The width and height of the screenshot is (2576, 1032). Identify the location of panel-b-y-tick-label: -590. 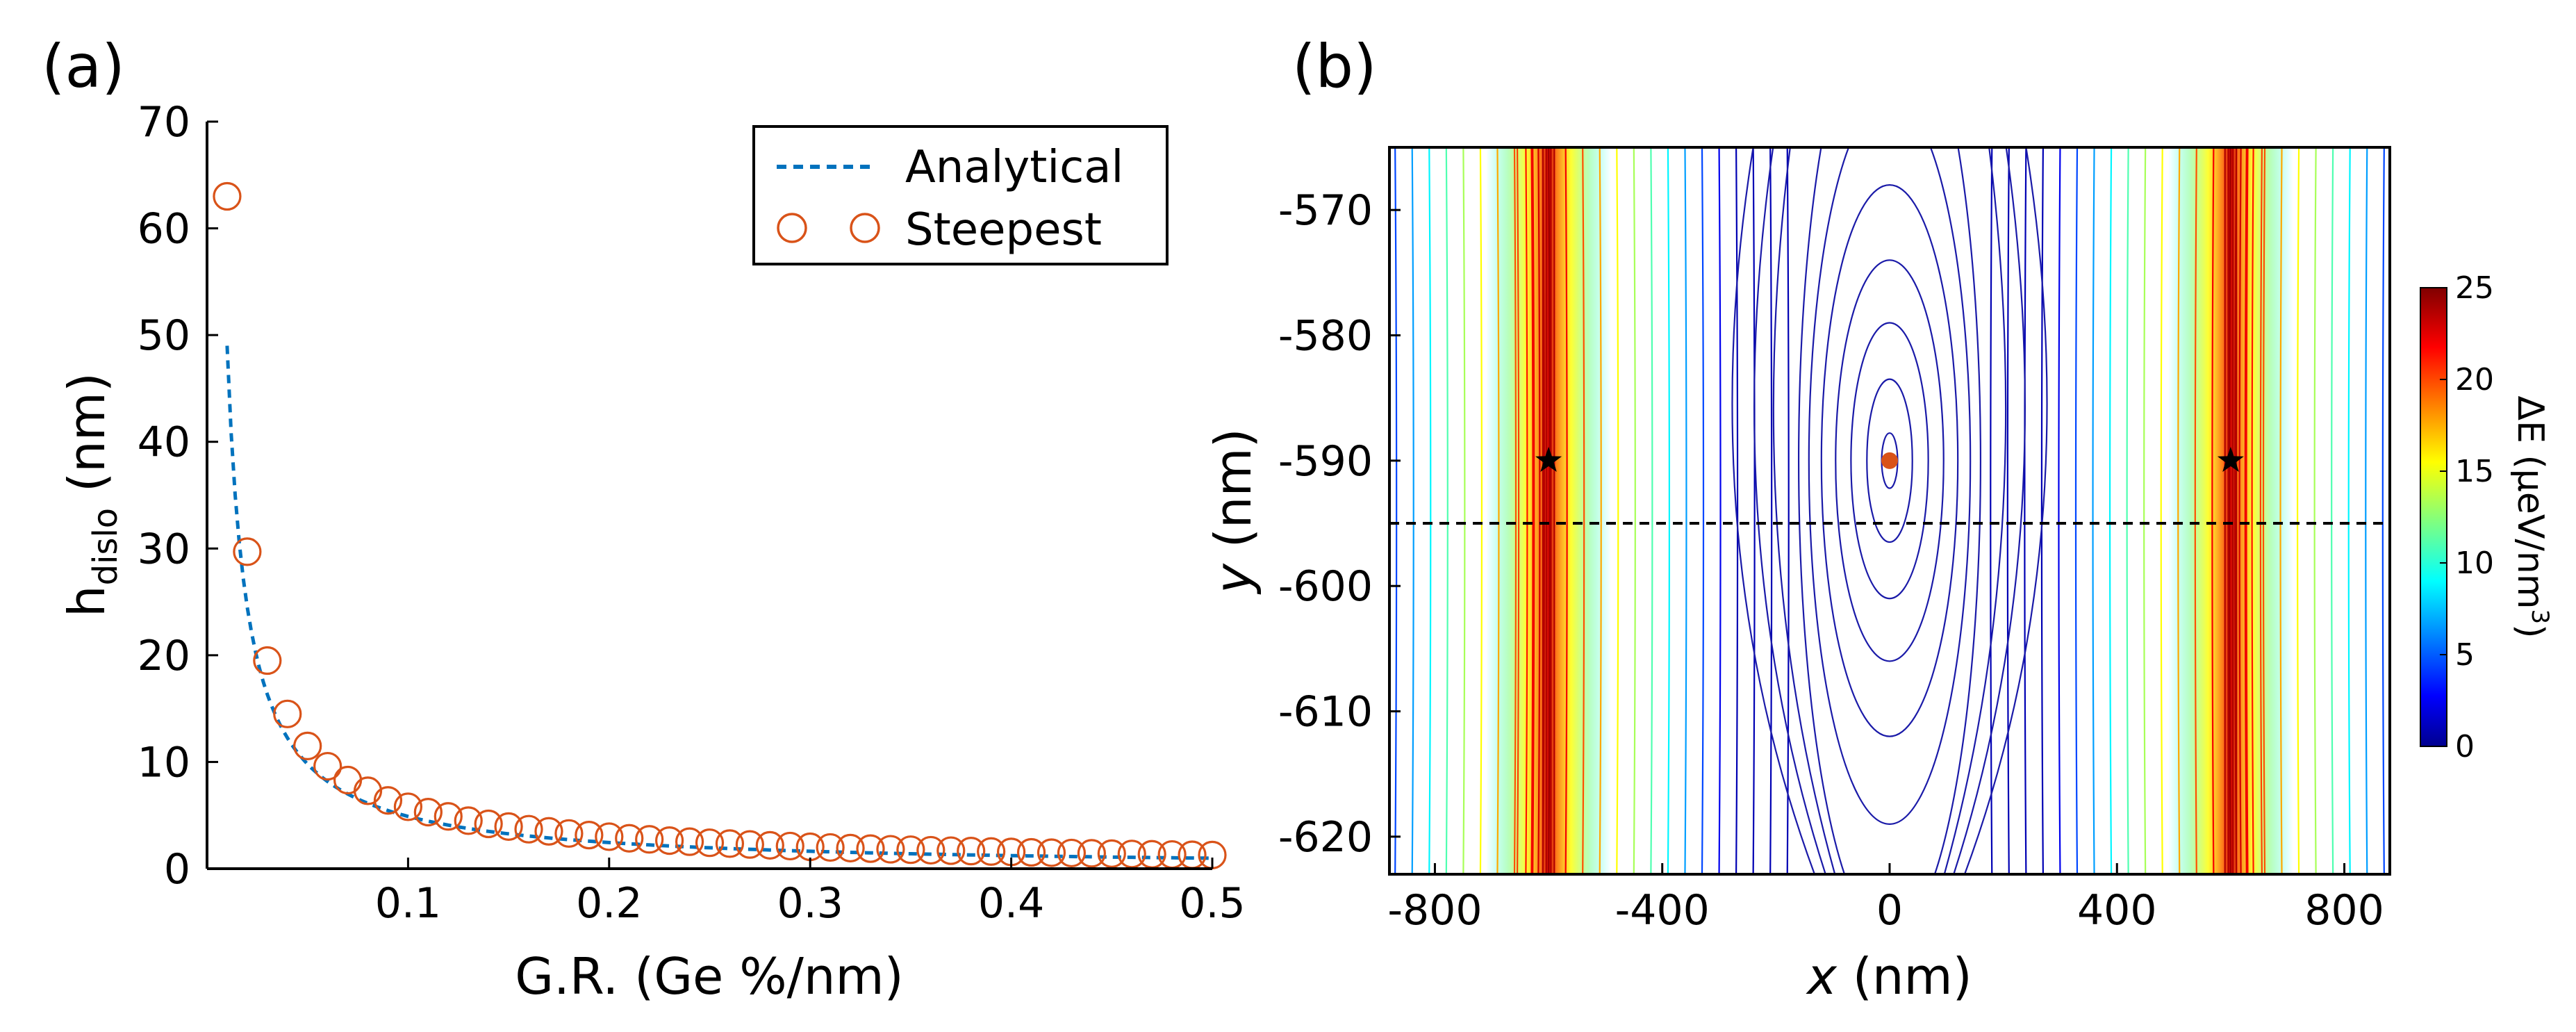
(1326, 461).